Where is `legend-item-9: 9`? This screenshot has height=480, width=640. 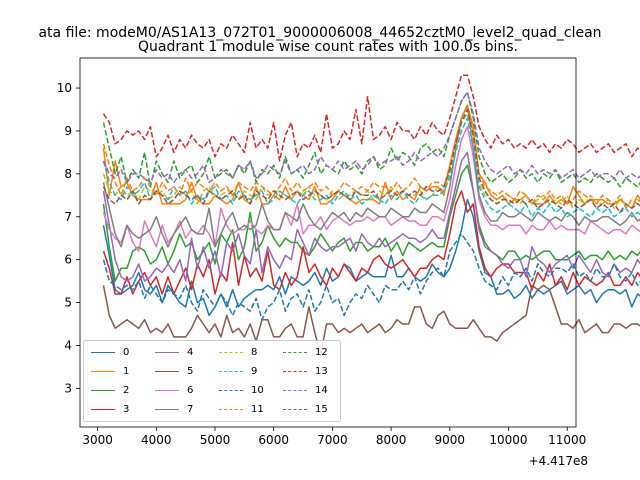 legend-item-9: 9 is located at coordinates (238, 371).